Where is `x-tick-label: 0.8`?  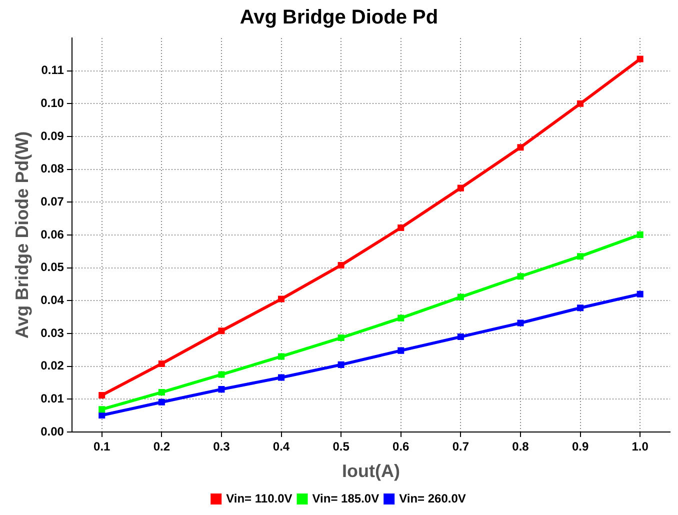 x-tick-label: 0.8 is located at coordinates (521, 447).